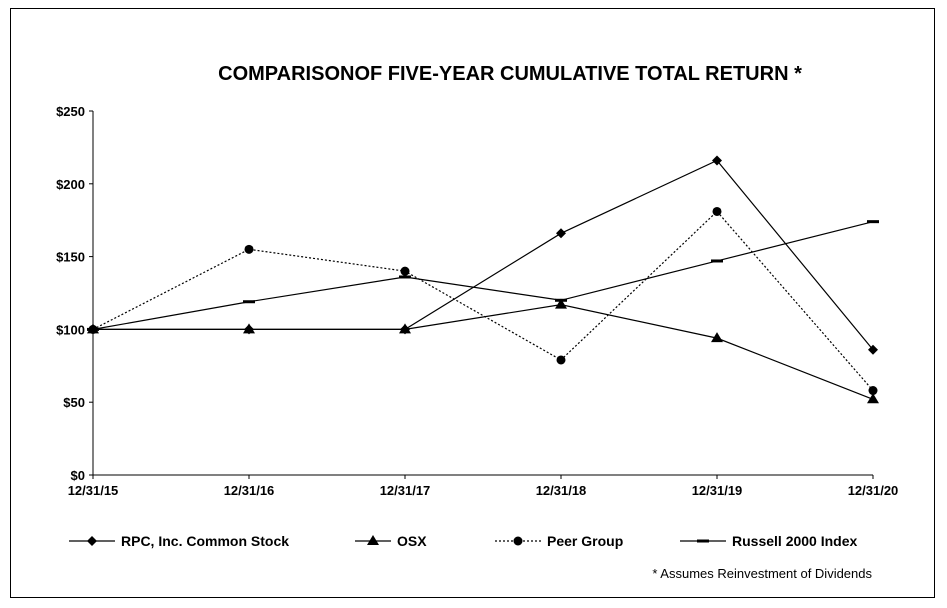 The height and width of the screenshot is (608, 947). Describe the element at coordinates (412, 541) in the screenshot. I see `legend-label: OSX` at that location.